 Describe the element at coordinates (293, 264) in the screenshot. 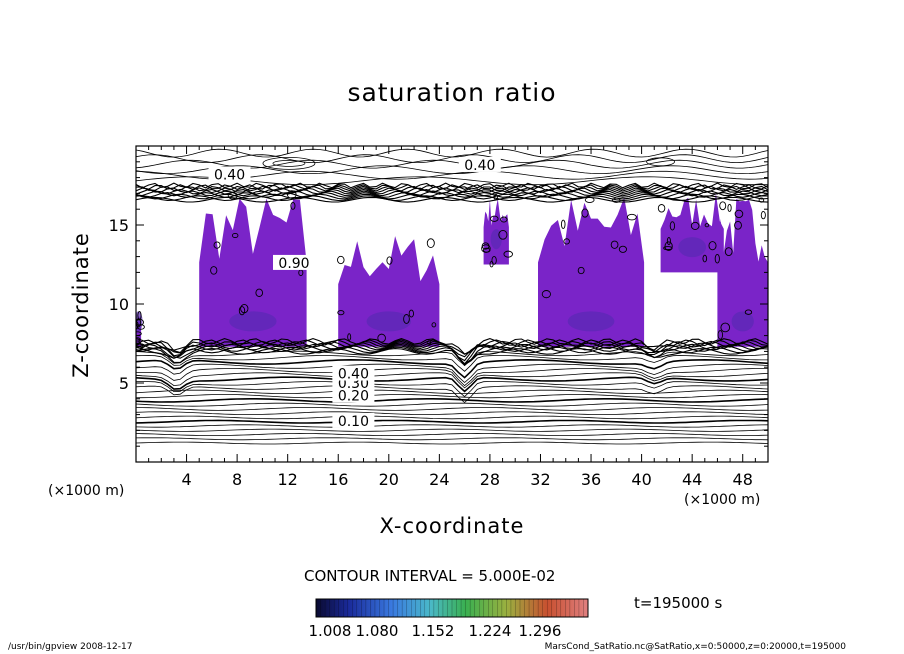

I see `contour-label: 0.90` at that location.